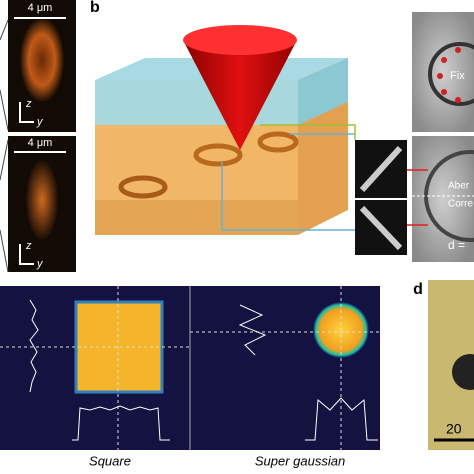 This screenshot has width=474, height=474. What do you see at coordinates (240, 95) in the screenshot?
I see `laser-cone` at bounding box center [240, 95].